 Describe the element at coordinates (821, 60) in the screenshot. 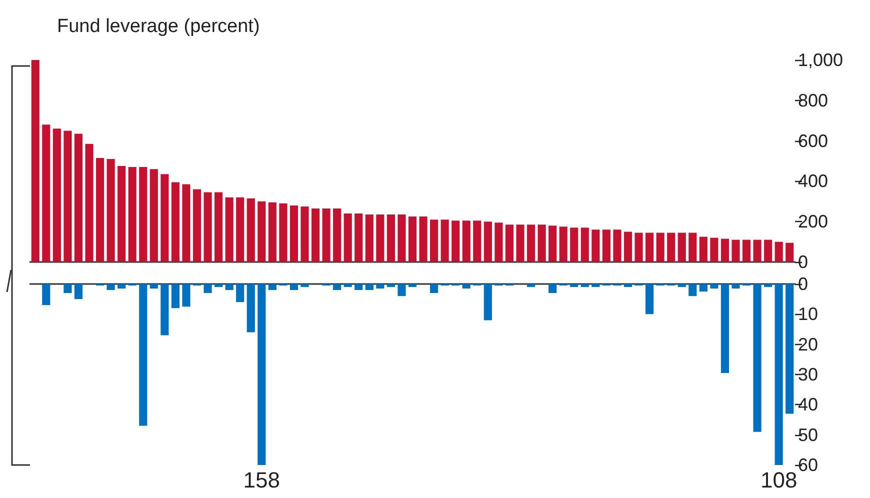

I see `y-tick-label: 1,000` at that location.